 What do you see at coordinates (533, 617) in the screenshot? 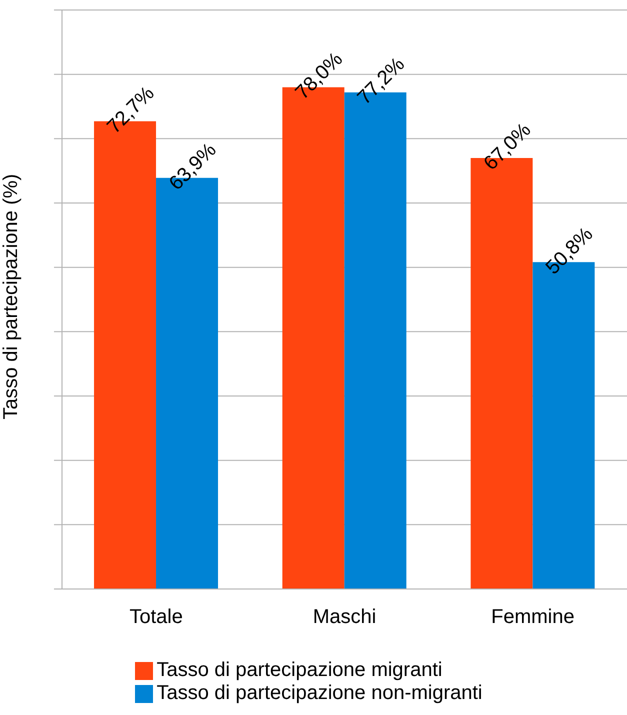
I see `x-tick-label: Femmine` at bounding box center [533, 617].